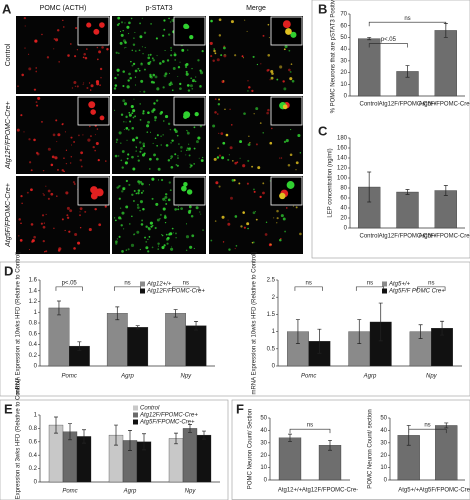 Image resolution: width=470 pixels, height=500 pixels. I want to click on x-tick-label: Pomc, so click(69, 492).